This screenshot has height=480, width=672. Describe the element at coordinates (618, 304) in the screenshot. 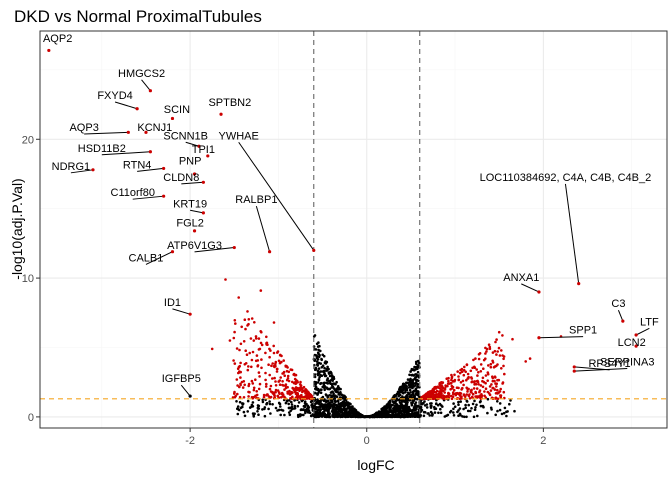

I see `gene-label: C3` at that location.